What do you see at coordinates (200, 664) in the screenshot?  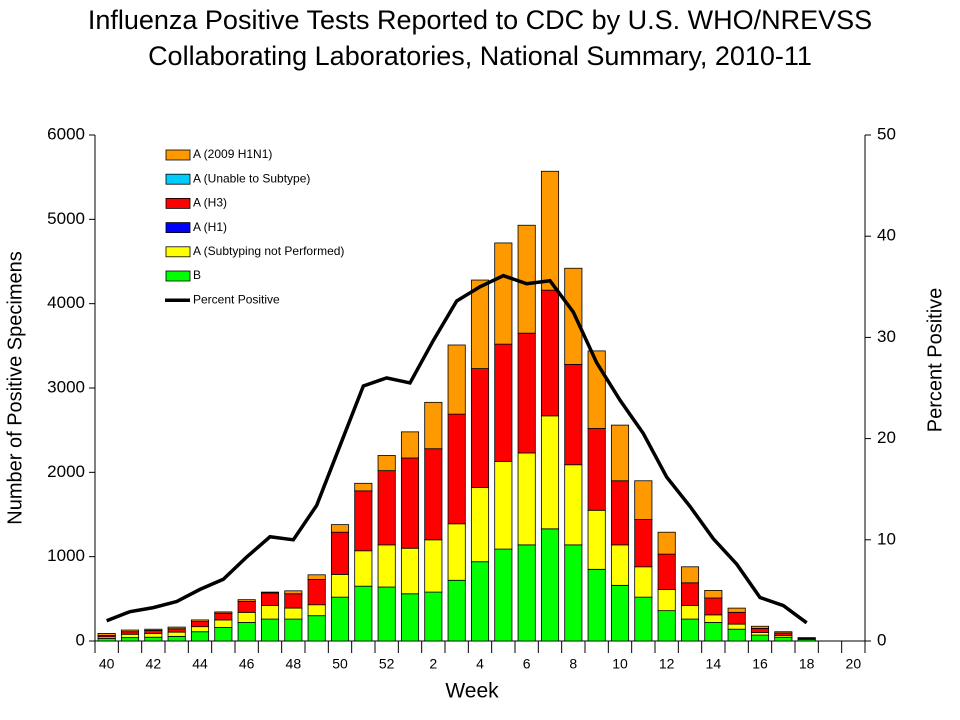 I see `x-tick-label: 44` at bounding box center [200, 664].